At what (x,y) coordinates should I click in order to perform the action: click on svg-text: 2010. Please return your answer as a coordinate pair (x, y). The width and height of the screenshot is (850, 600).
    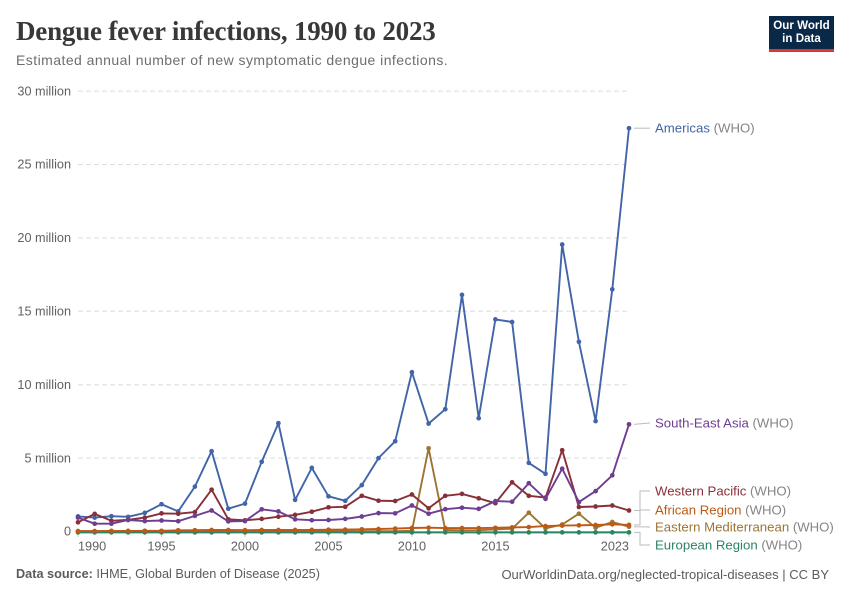
    Looking at the image, I should click on (412, 547).